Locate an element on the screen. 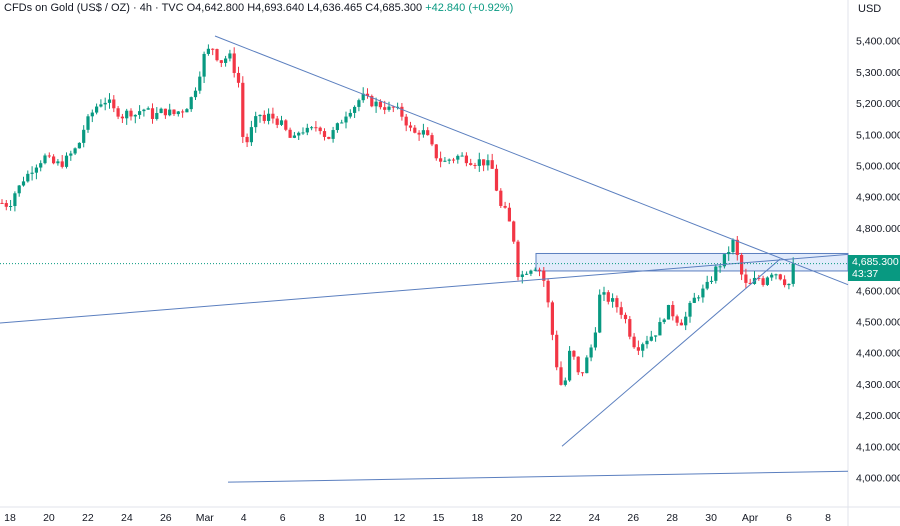 The image size is (900, 526). y-tick-label: 4,100.000 is located at coordinates (878, 447).